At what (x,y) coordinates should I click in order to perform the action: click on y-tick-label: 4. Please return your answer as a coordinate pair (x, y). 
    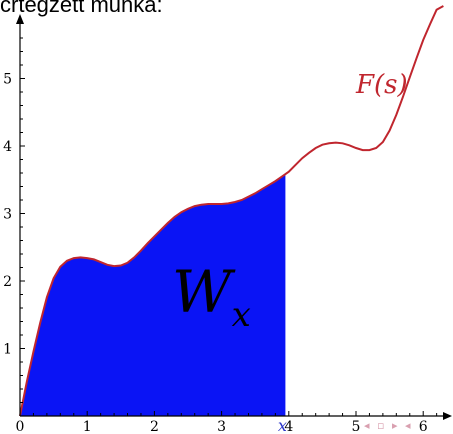
    Looking at the image, I should click on (7, 147).